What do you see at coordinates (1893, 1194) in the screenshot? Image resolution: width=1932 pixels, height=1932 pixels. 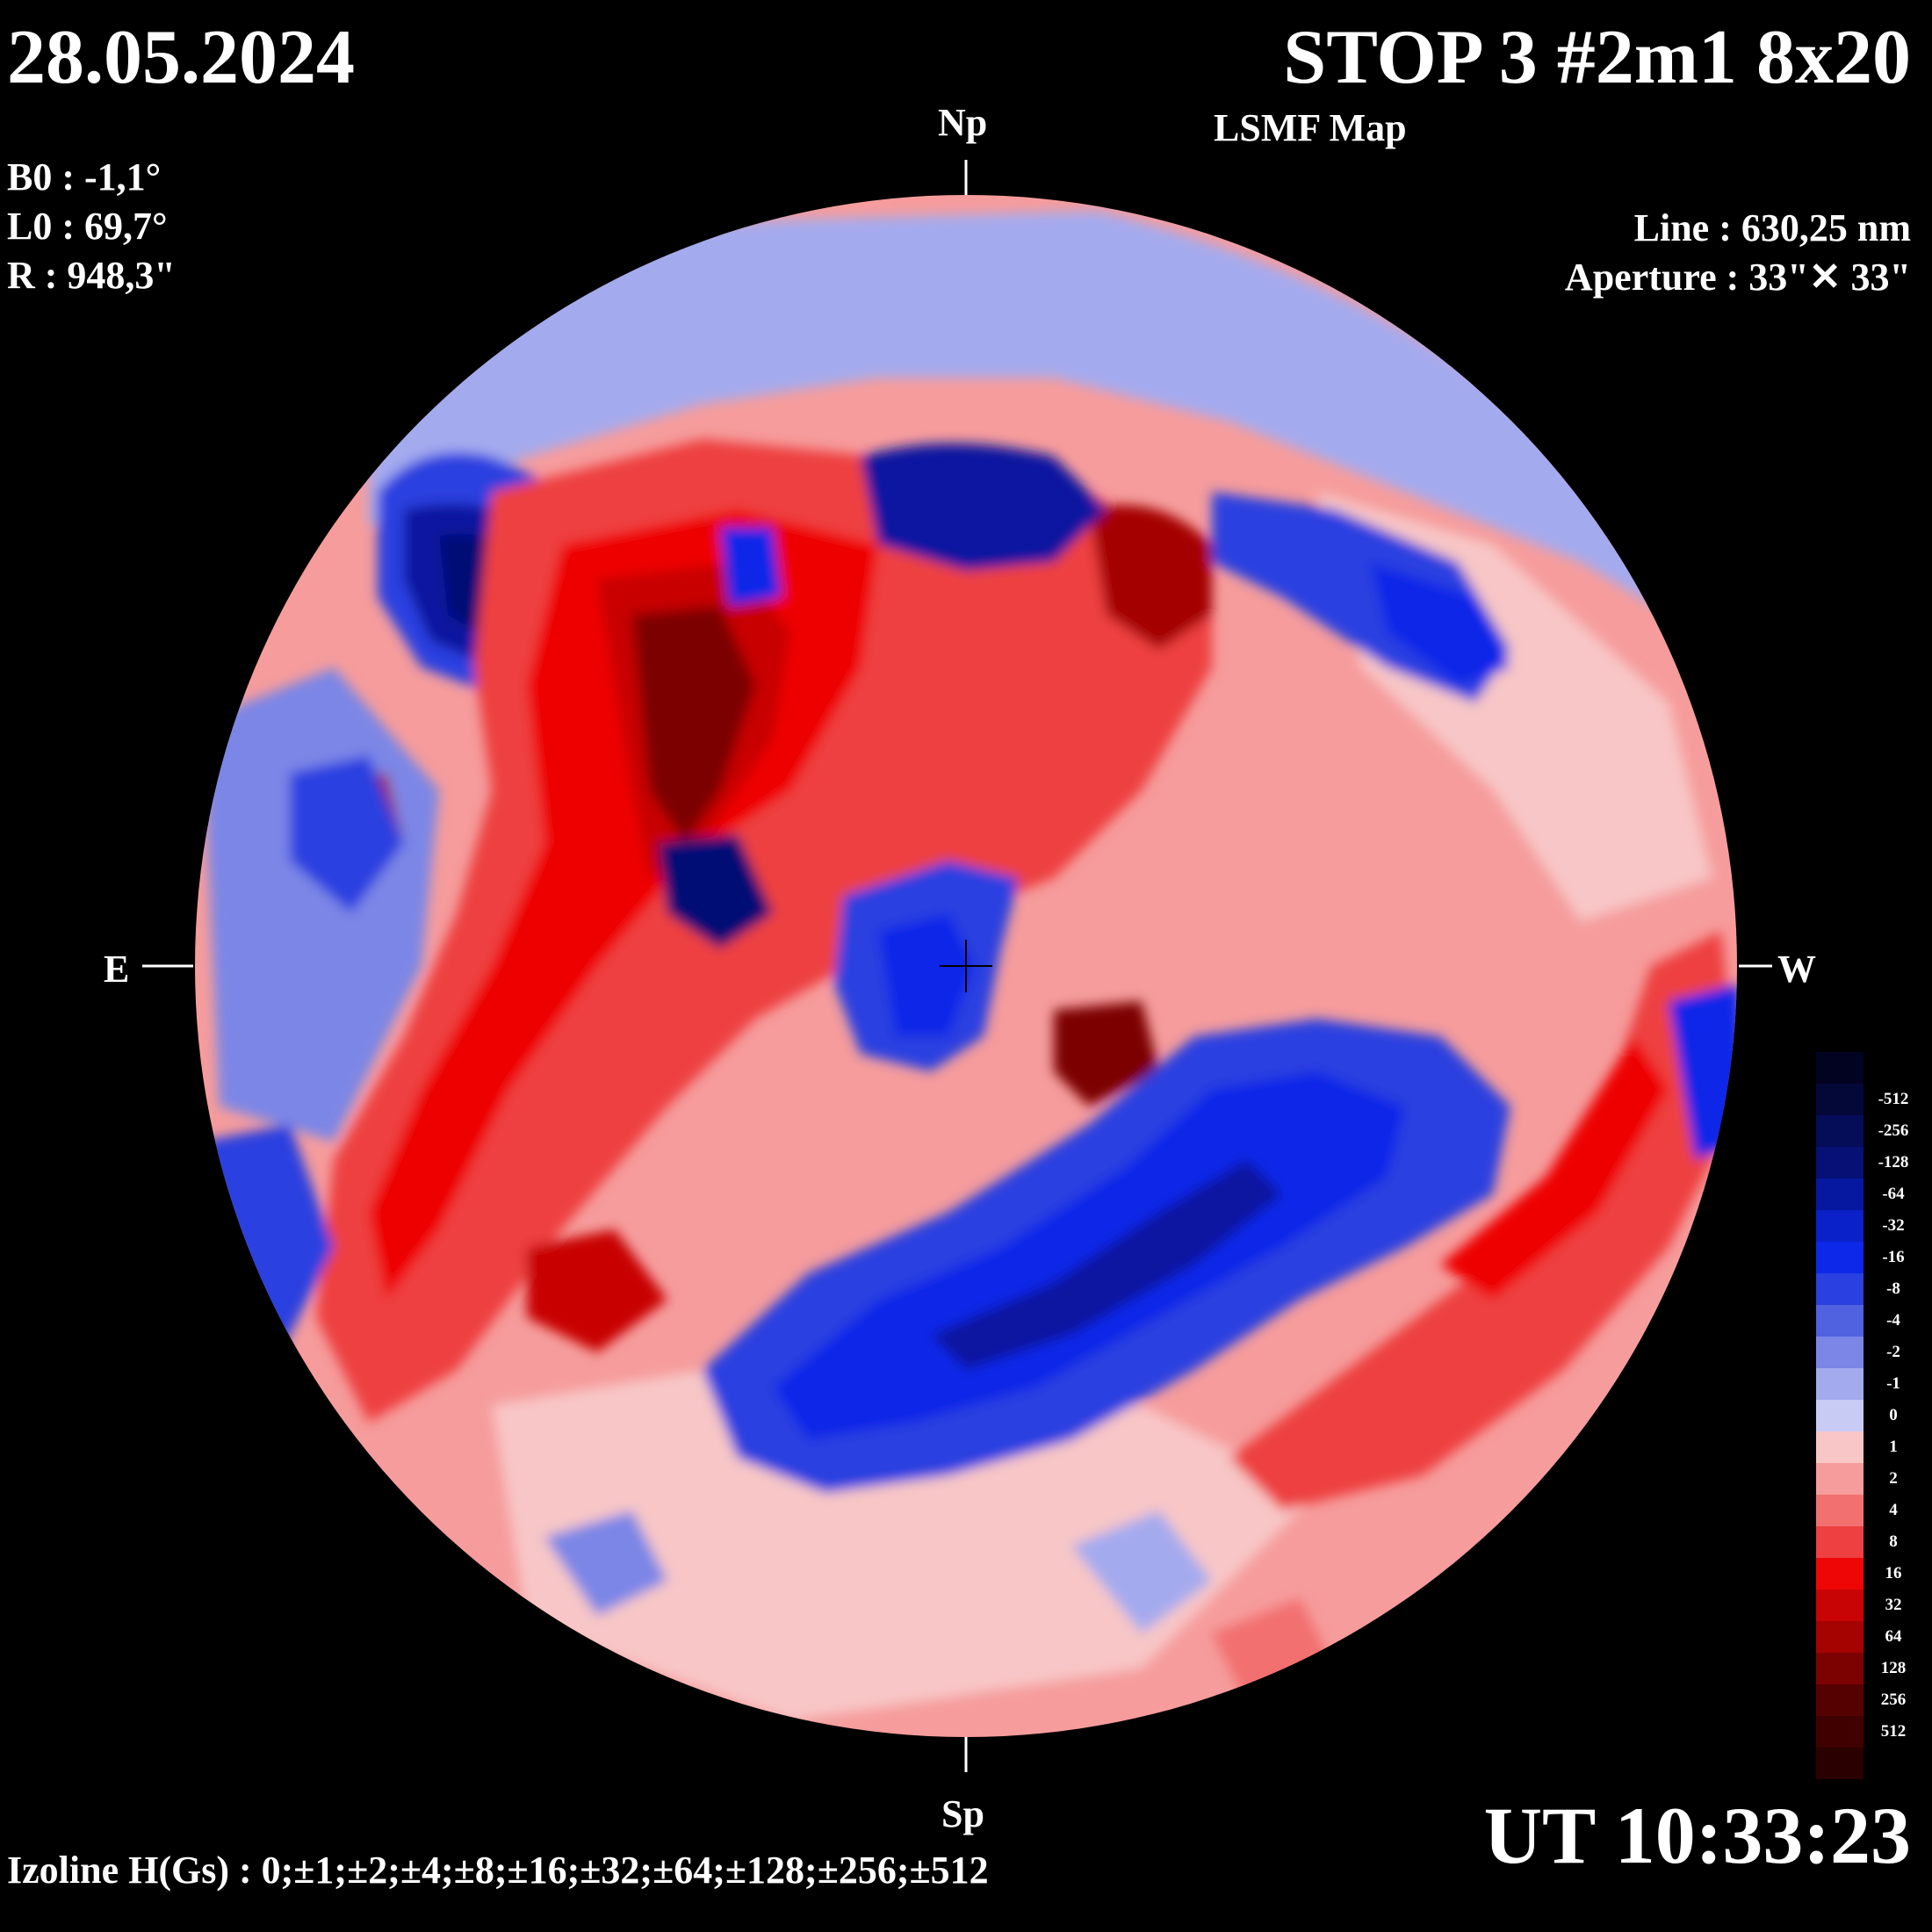 I see `scale-label: -64` at bounding box center [1893, 1194].